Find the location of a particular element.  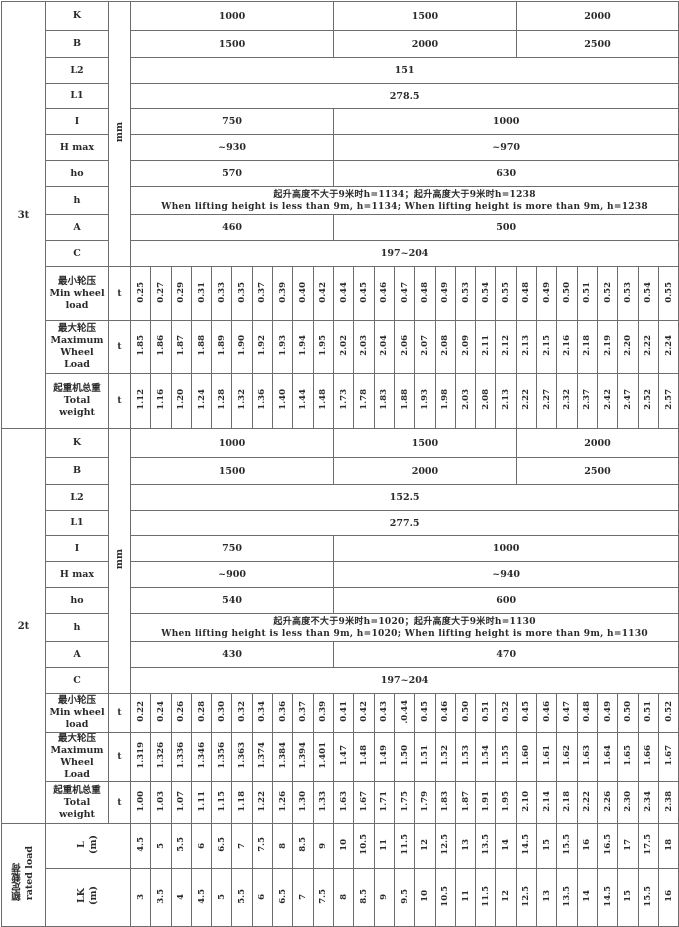

span-value: 12 is located at coordinates (425, 846).